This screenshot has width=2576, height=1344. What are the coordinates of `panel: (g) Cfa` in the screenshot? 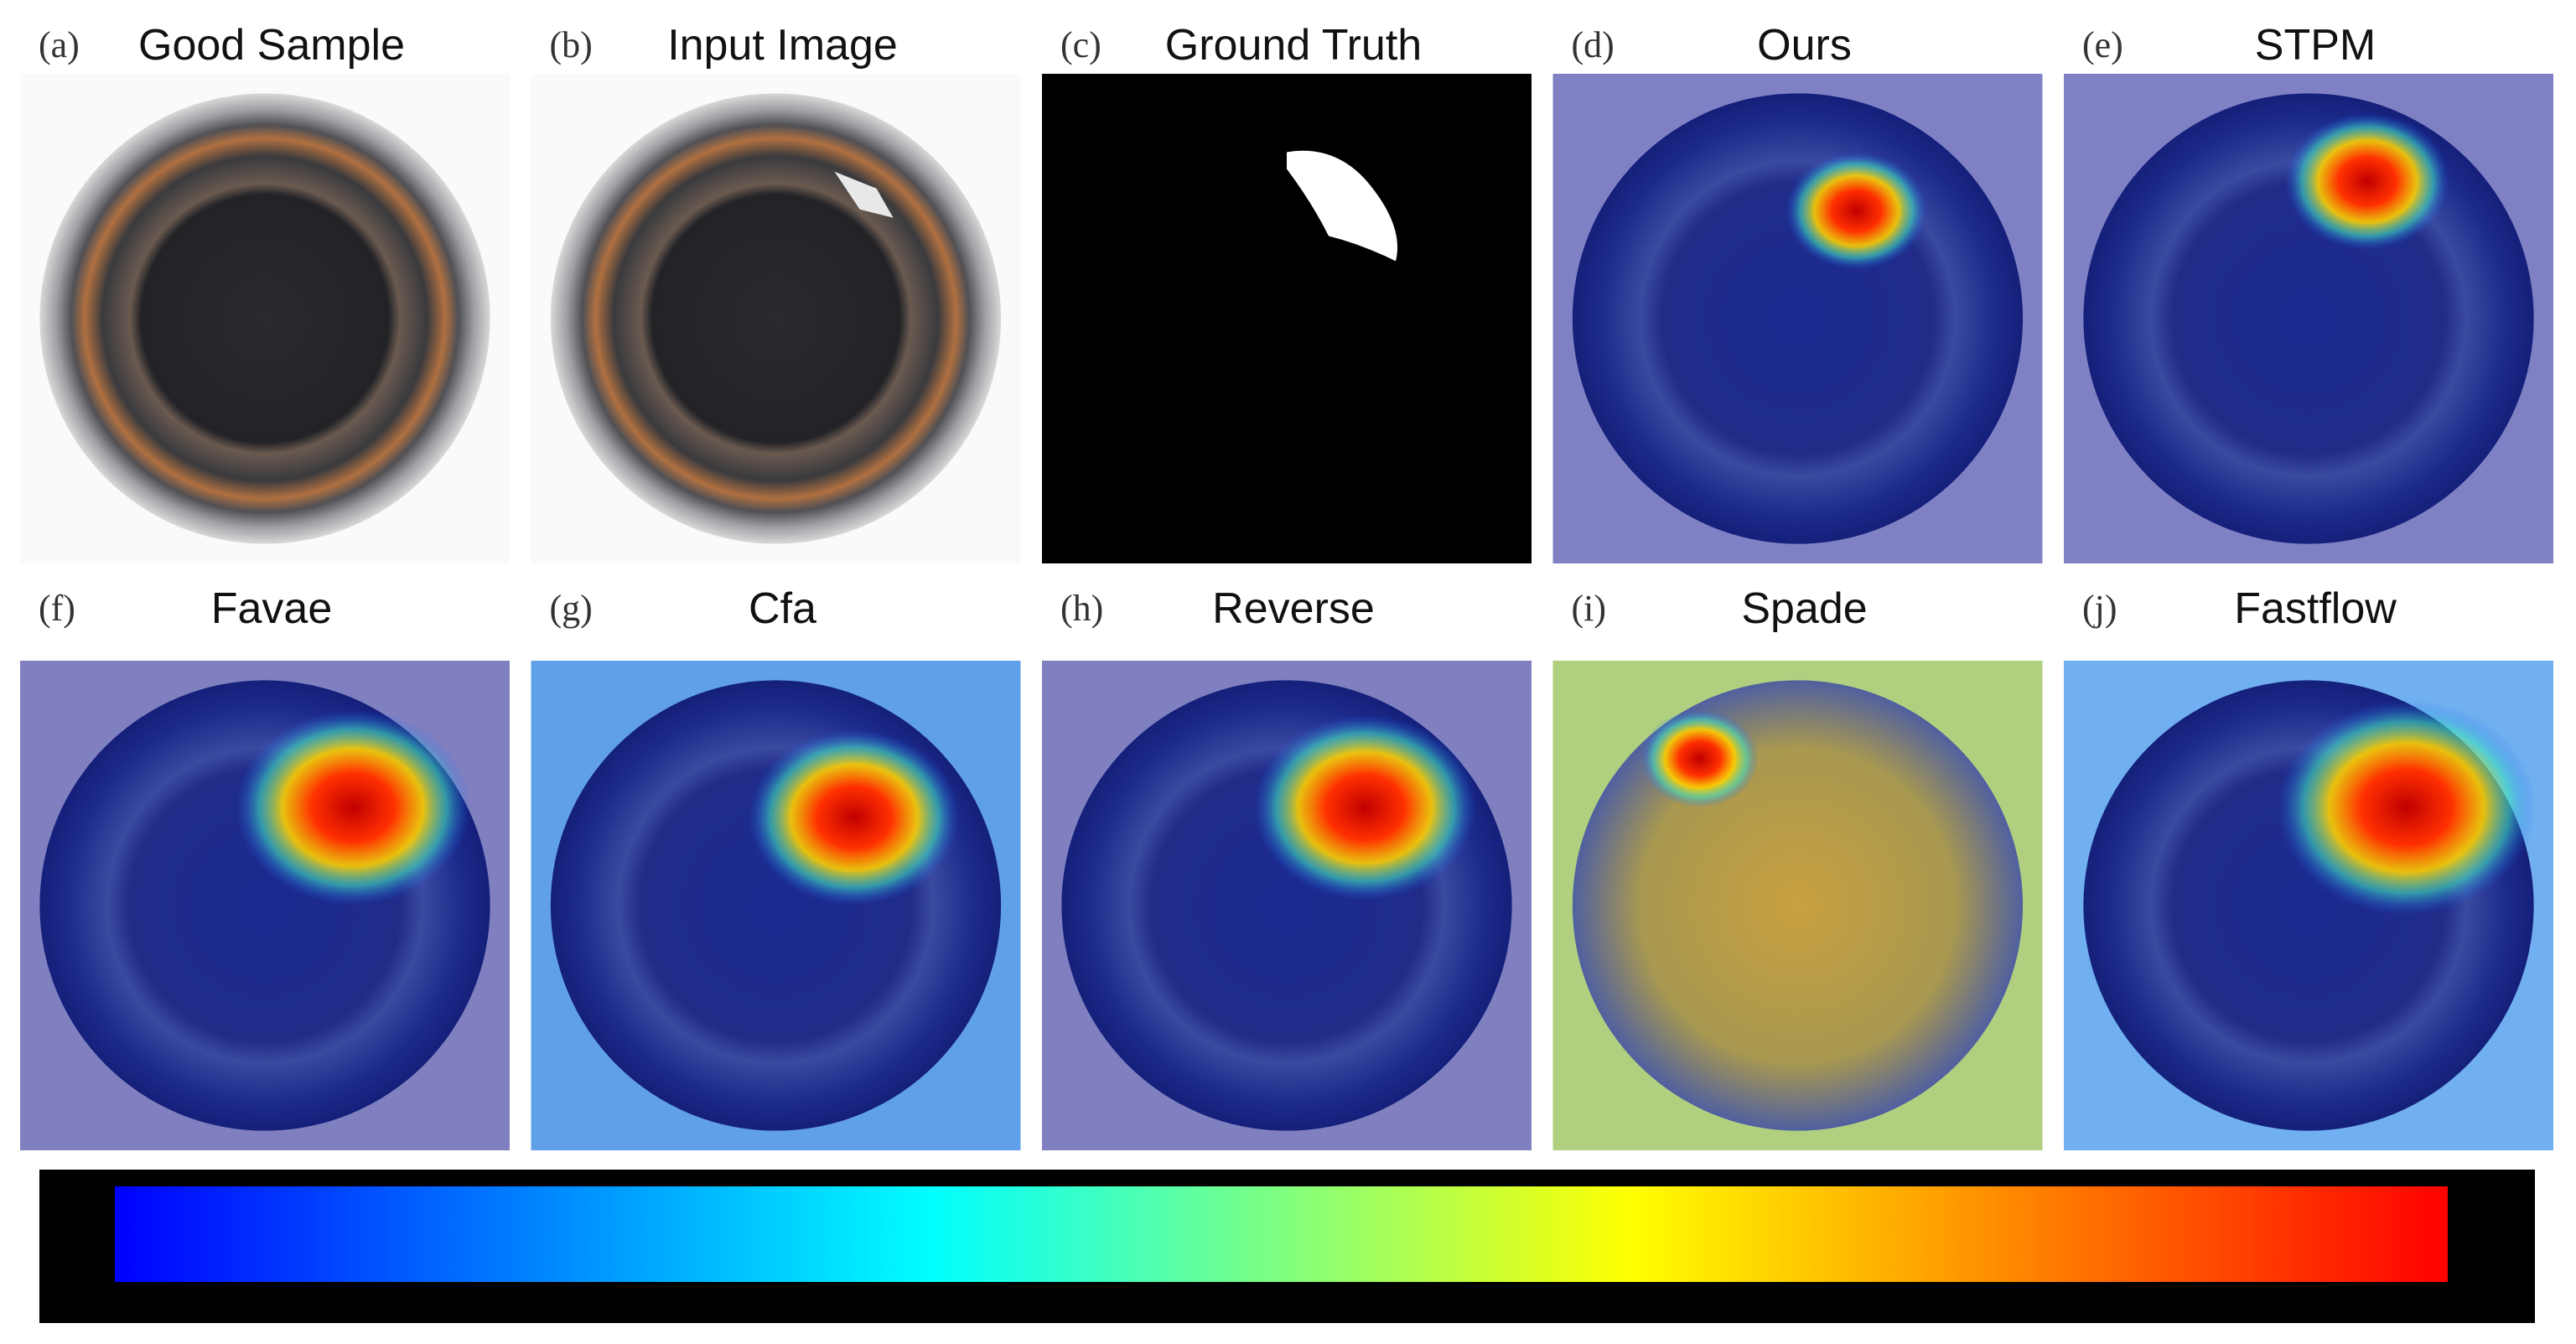 It's located at (776, 867).